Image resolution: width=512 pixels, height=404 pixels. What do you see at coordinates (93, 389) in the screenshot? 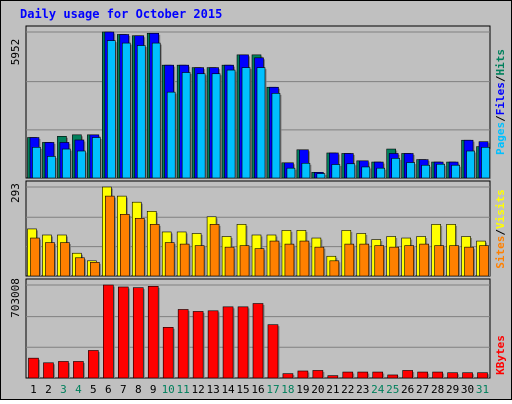
I see `x-tick-label: 5` at bounding box center [93, 389].